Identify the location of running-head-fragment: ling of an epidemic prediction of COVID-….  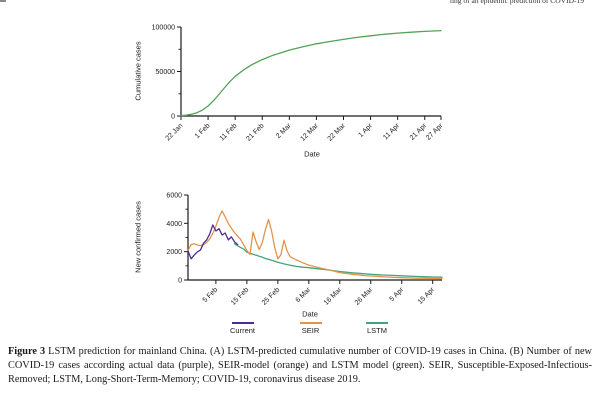
(516, 2).